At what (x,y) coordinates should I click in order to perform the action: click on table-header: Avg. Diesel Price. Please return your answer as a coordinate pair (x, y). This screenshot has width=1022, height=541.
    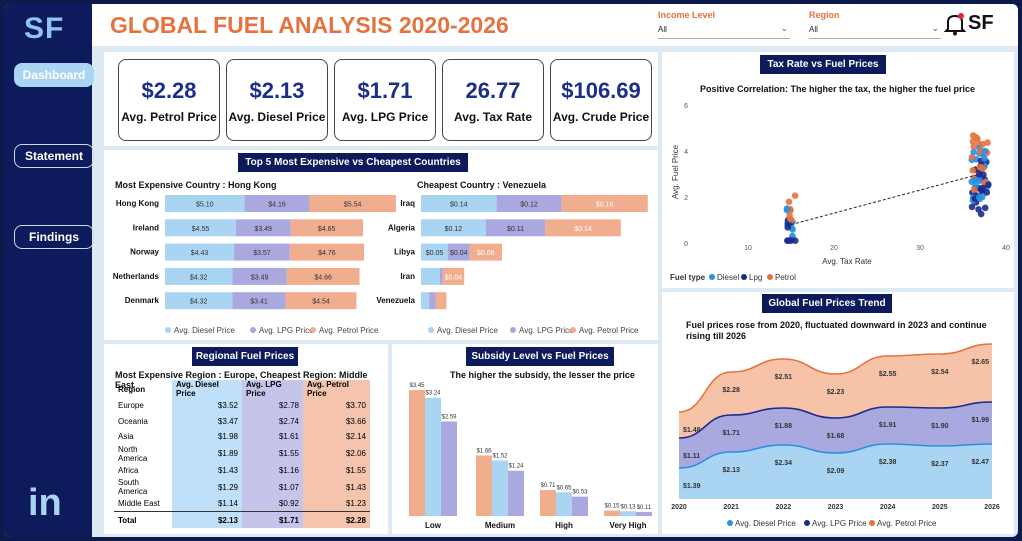
    Looking at the image, I should click on (207, 389).